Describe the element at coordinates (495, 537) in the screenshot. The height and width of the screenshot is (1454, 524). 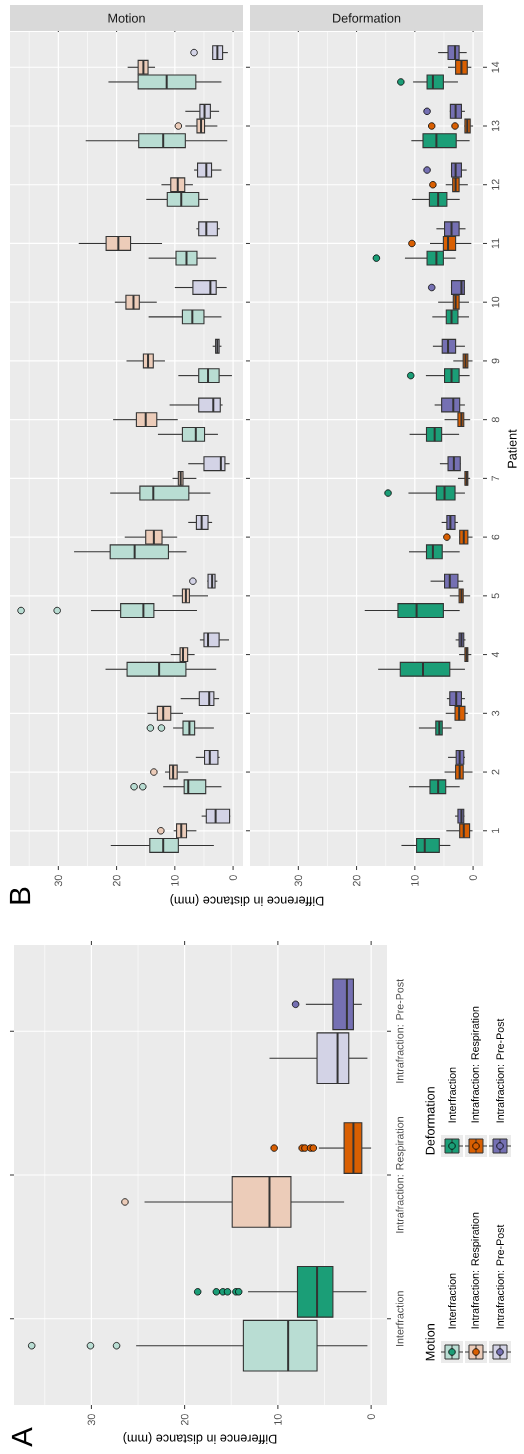
I see `y-tick-label: 6` at that location.